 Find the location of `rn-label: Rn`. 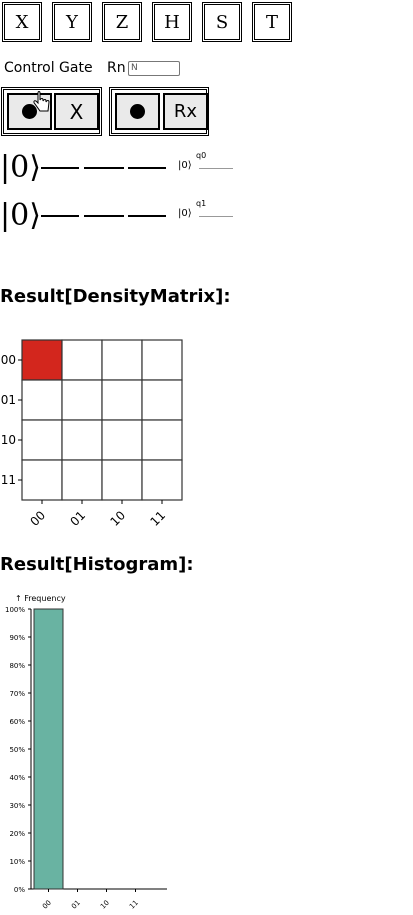

rn-label: Rn is located at coordinates (116, 68).